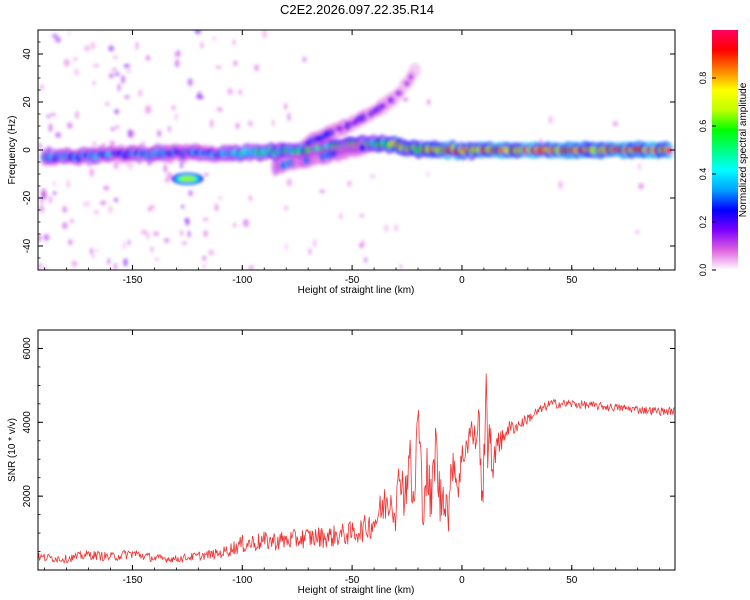 The width and height of the screenshot is (750, 600). Describe the element at coordinates (703, 222) in the screenshot. I see `colorbar-tick-label: 0.2` at that location.